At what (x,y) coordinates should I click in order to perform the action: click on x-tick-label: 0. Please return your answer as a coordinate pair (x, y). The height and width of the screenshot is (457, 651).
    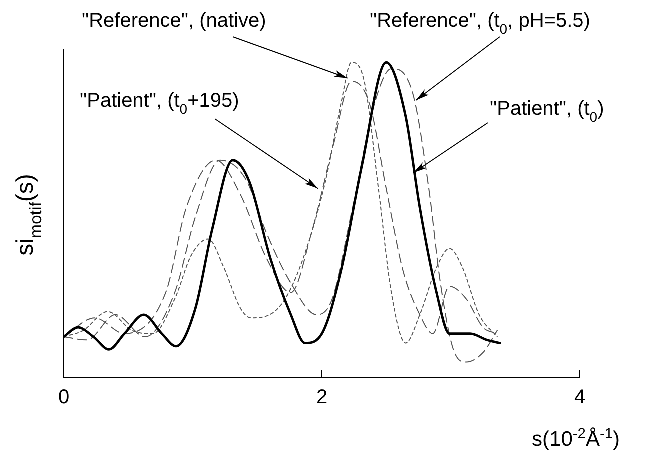
    Looking at the image, I should click on (64, 397).